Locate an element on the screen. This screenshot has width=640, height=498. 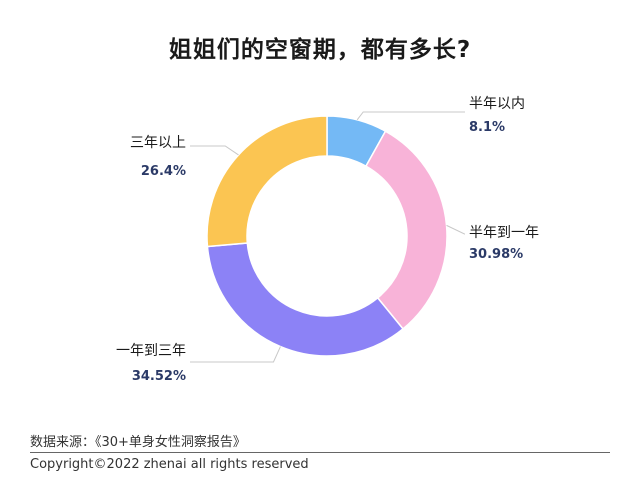
slice-label-value-3: 34.52% is located at coordinates (159, 376).